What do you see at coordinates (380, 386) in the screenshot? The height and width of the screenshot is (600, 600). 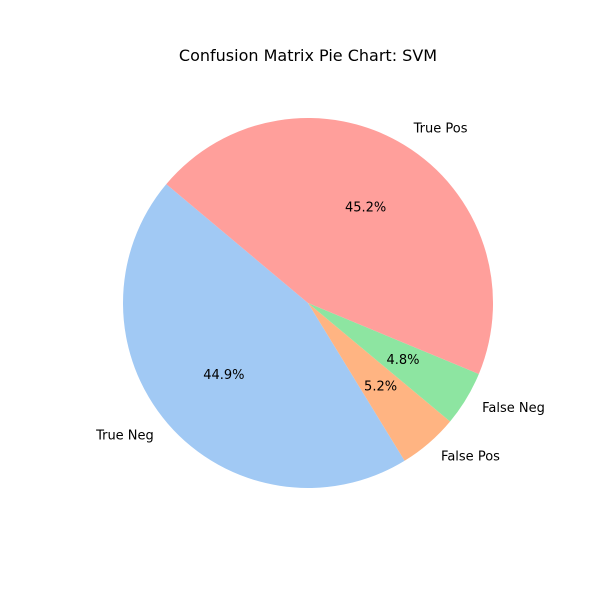 I see `pie-pct-label: 5.2%` at bounding box center [380, 386].